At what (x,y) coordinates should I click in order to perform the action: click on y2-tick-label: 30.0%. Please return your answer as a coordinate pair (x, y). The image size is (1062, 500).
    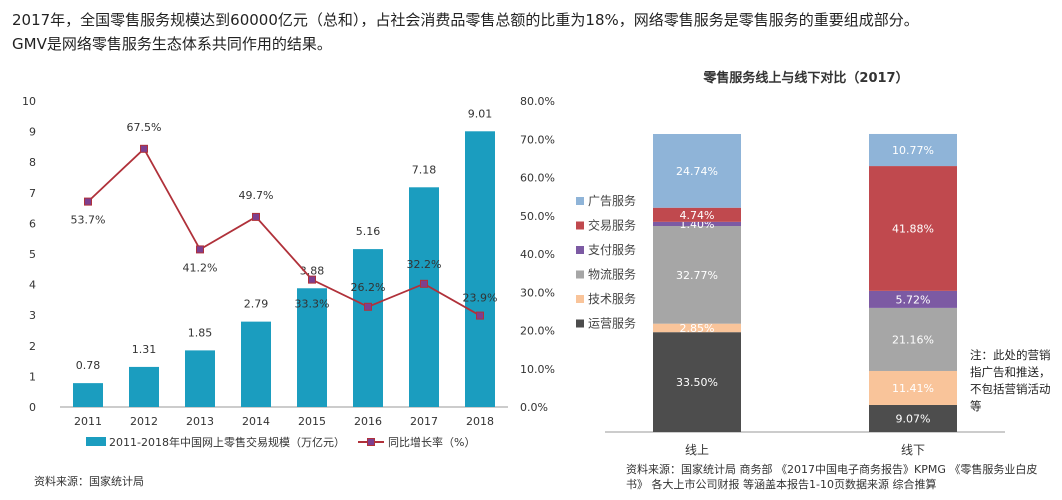
    Looking at the image, I should click on (537, 292).